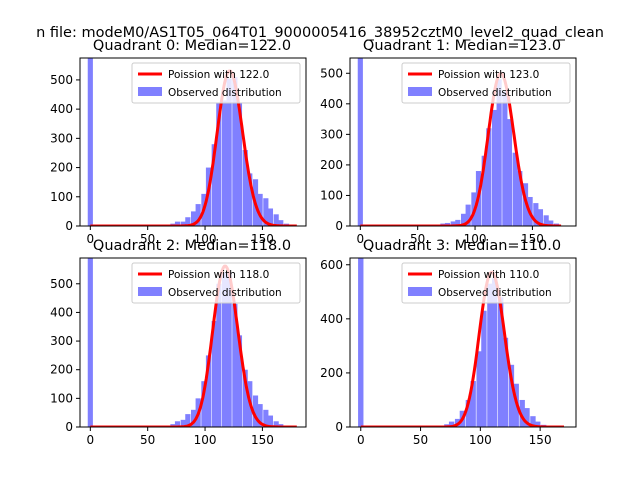 This screenshot has height=480, width=640. I want to click on y-tick-label-1: 200, so click(331, 373).